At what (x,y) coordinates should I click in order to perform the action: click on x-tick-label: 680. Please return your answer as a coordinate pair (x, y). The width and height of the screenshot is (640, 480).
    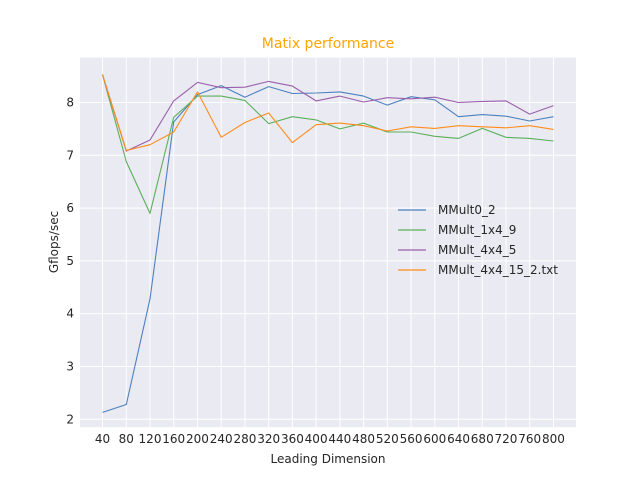
    Looking at the image, I should click on (482, 439).